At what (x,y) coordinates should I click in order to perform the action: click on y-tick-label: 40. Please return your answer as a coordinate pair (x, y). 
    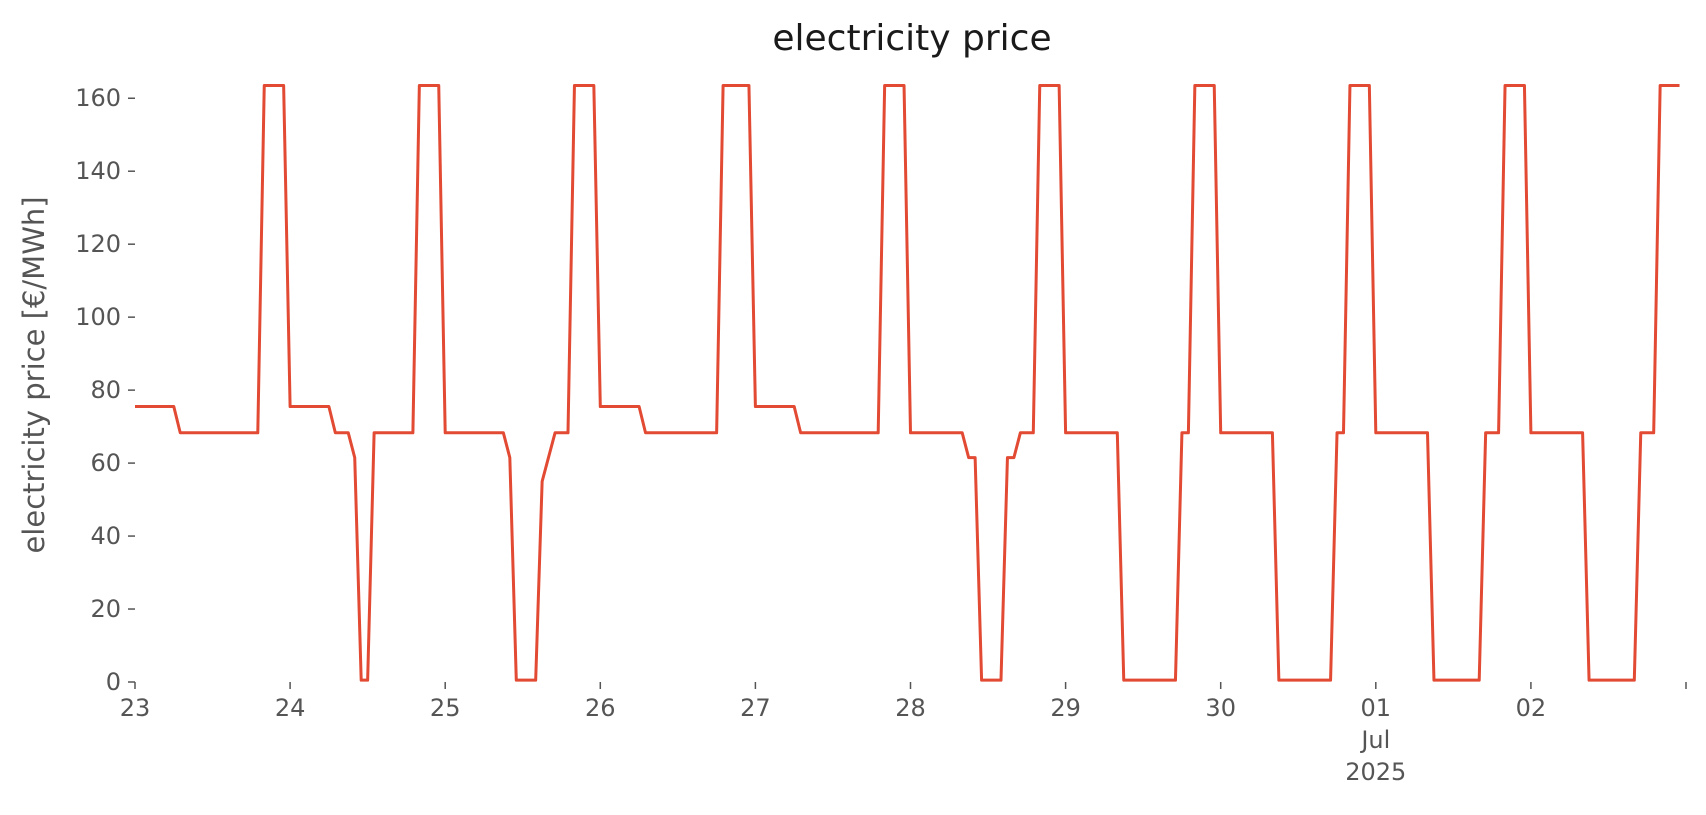
    Looking at the image, I should click on (105, 536).